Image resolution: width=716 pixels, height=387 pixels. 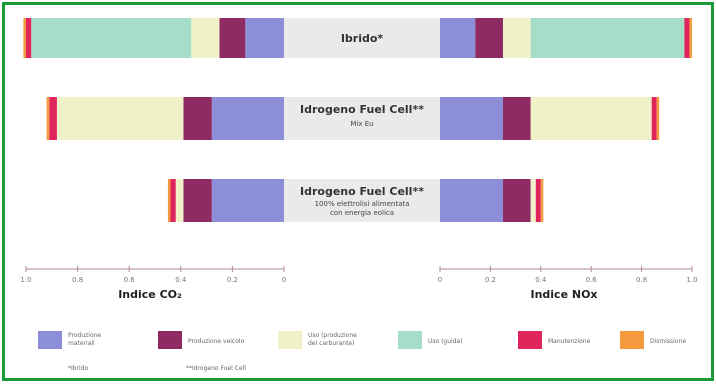 I want to click on nox-tick-label-0: 0, so click(x=440, y=280).